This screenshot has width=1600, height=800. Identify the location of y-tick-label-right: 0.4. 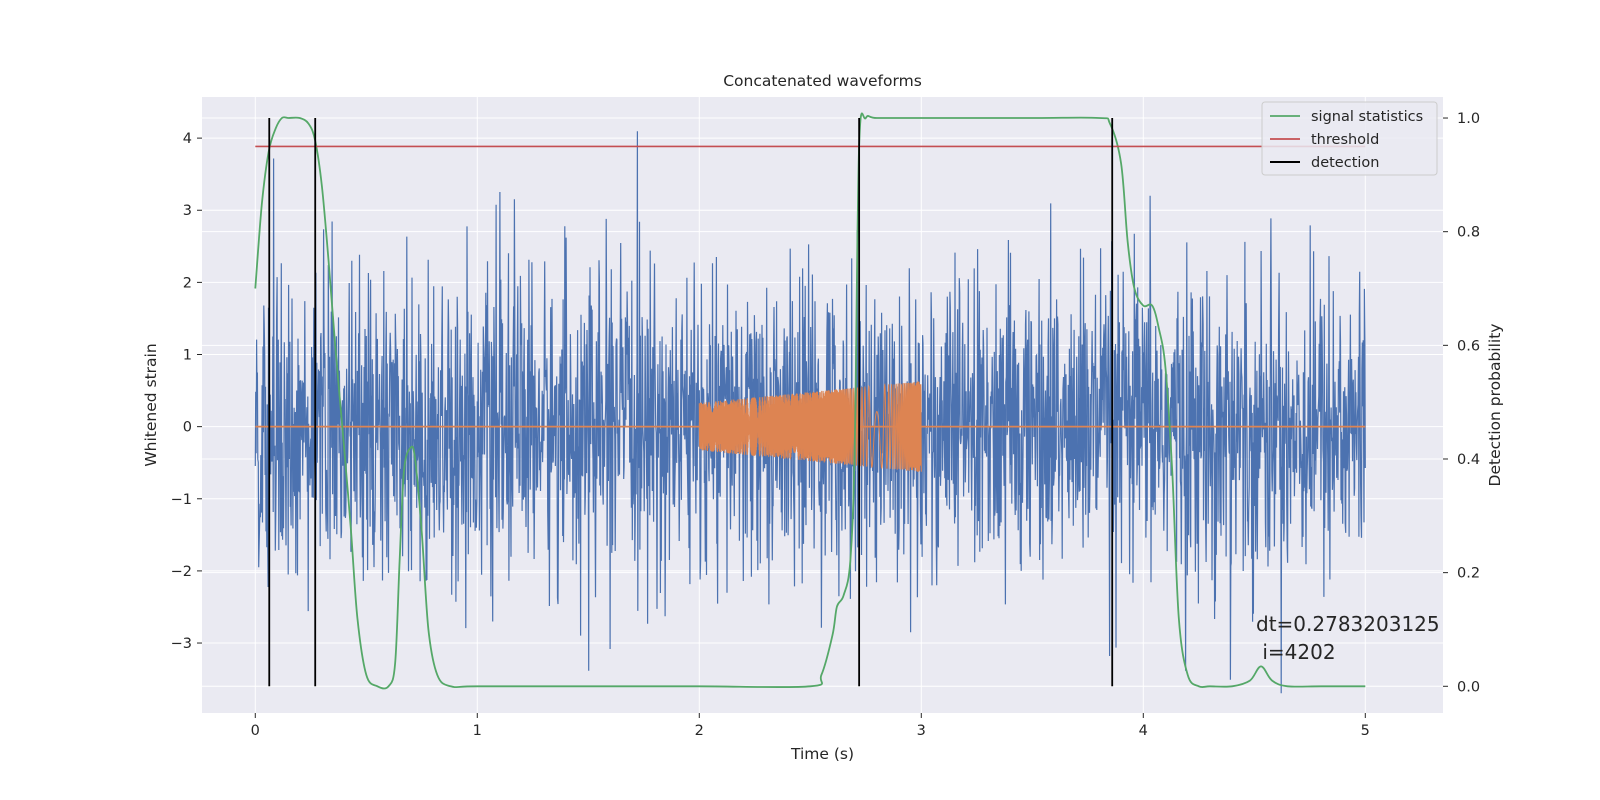
(1468, 460).